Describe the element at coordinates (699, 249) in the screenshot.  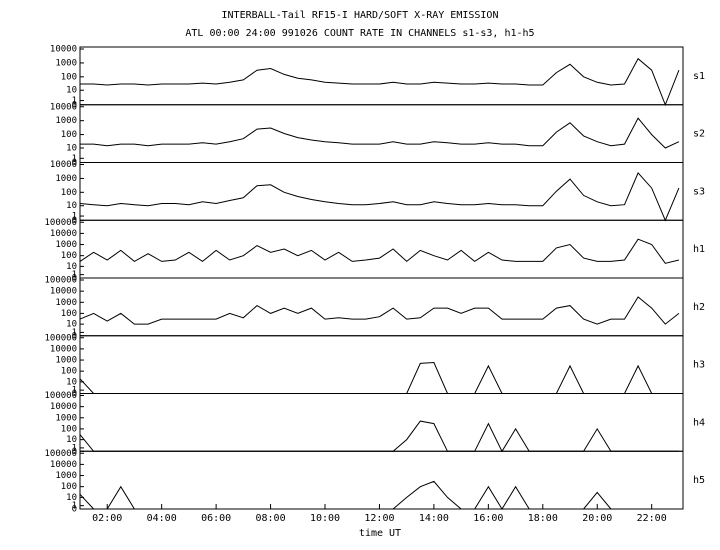
I see `panel-name: h1` at that location.